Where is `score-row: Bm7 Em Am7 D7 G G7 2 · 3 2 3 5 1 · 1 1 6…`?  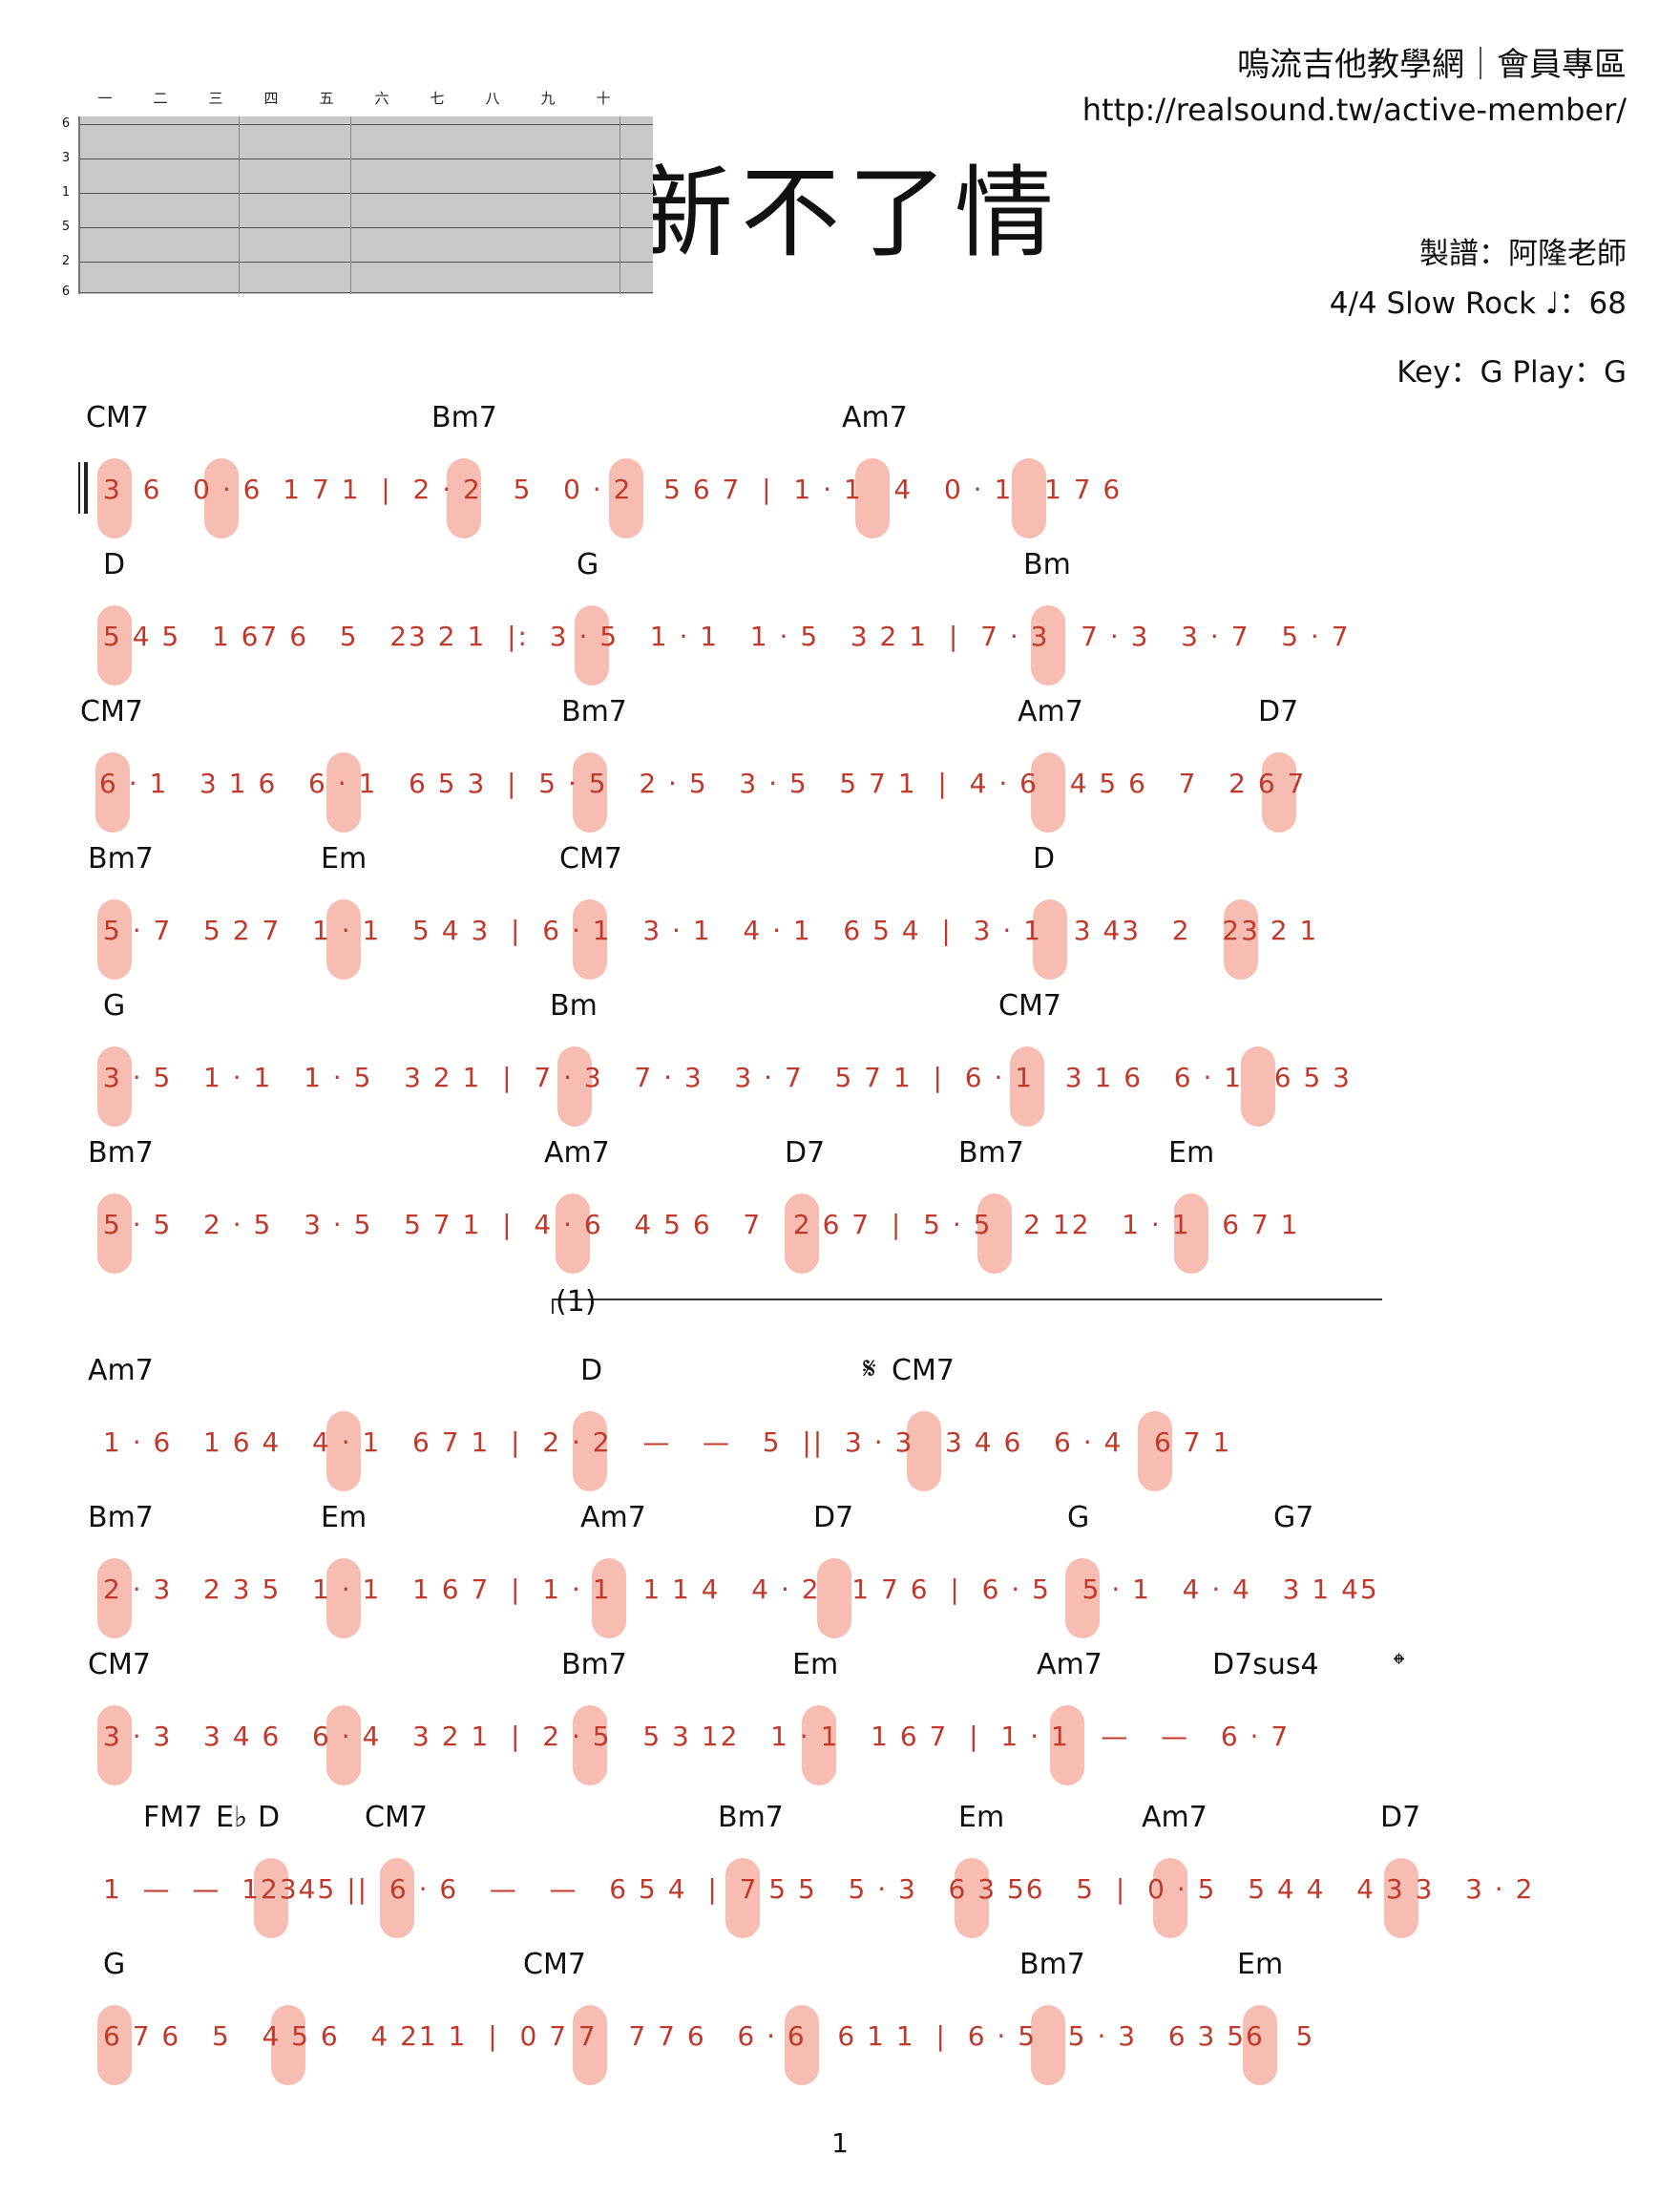 score-row: Bm7 Em Am7 D7 G G7 2 · 3 2 3 5 1 · 1 1 6… is located at coordinates (840, 1569).